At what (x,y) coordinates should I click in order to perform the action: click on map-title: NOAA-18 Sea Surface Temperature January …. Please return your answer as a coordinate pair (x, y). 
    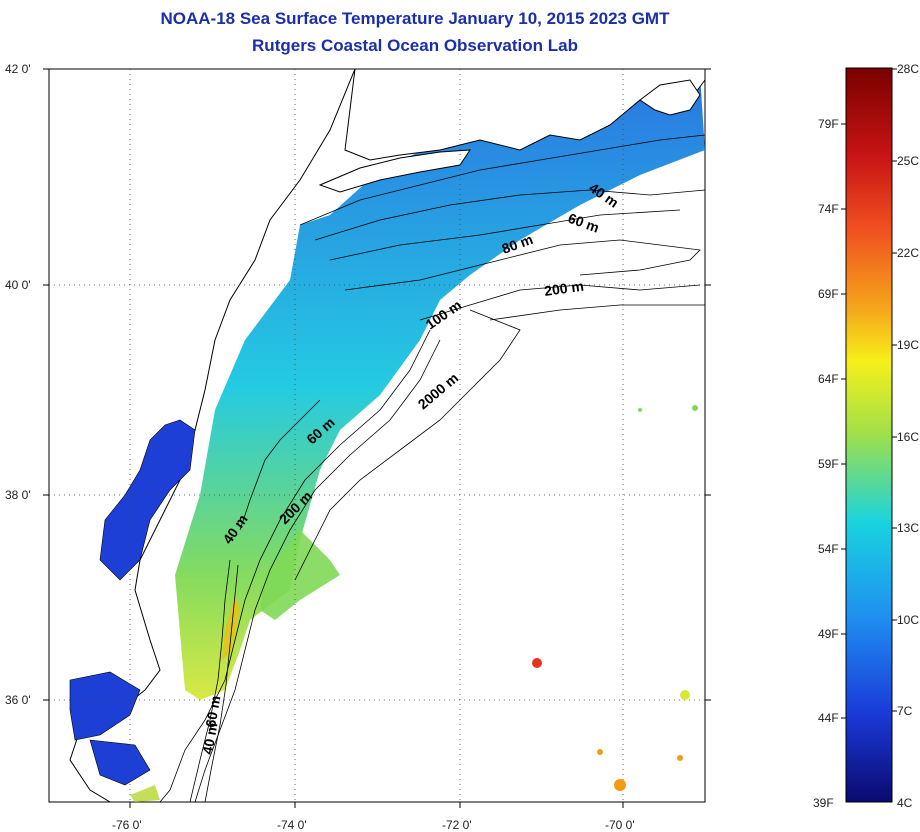
    Looking at the image, I should click on (415, 18).